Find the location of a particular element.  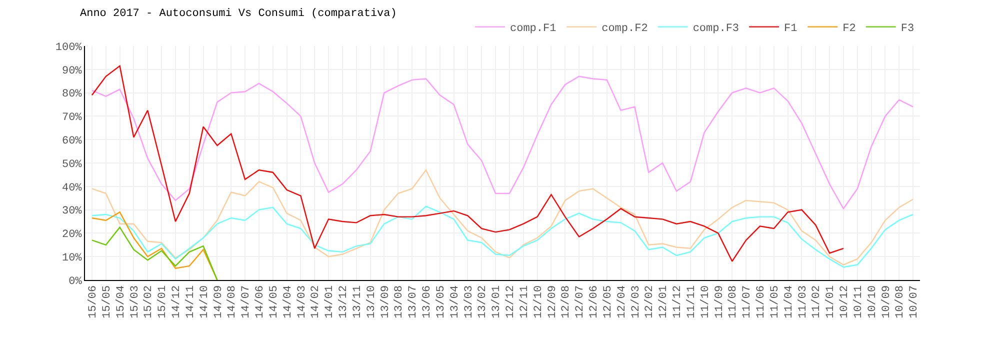

x-tick-label: 14/03 is located at coordinates (302, 301).